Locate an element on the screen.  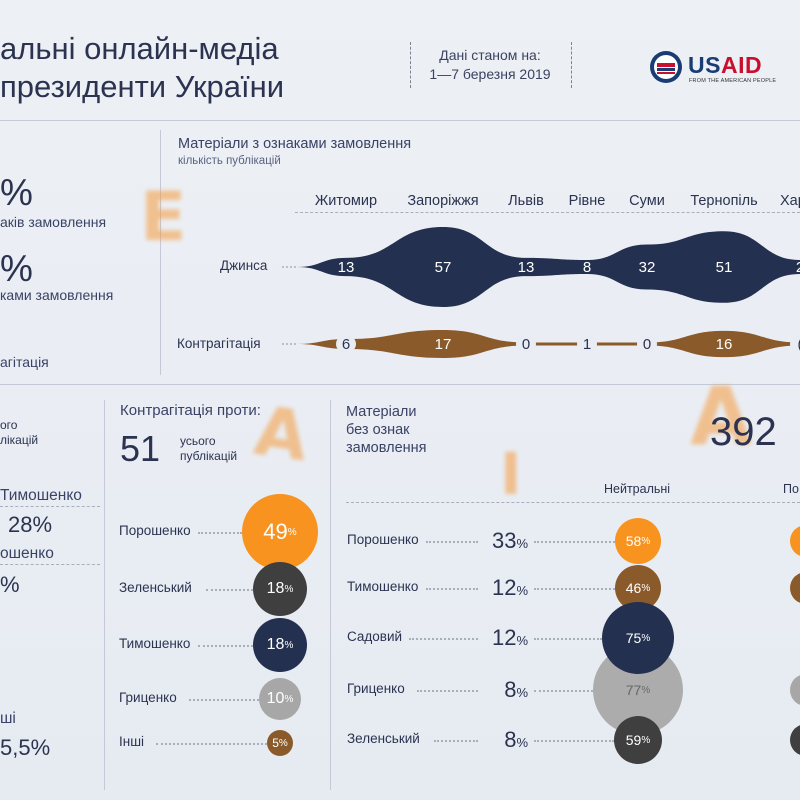
divider-bottom-middle is located at coordinates (330, 595).